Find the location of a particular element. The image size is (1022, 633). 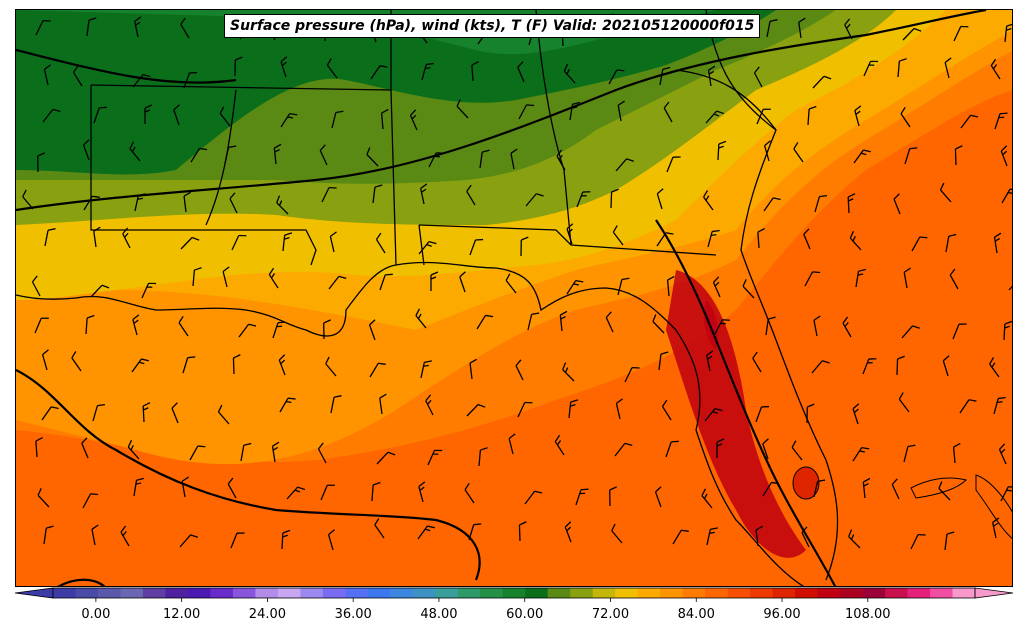

colorbar-min-arrow is located at coordinates (34, 593).